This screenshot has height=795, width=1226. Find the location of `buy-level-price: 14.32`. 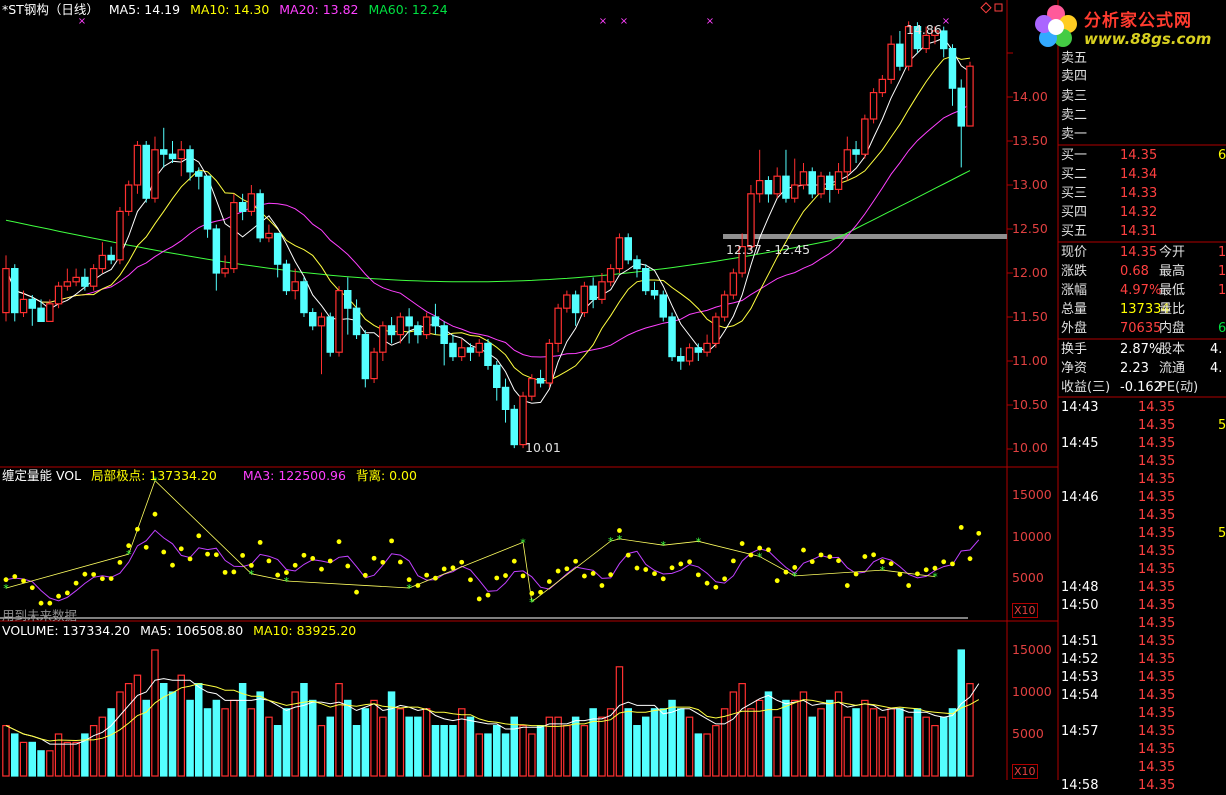

buy-level-price: 14.32 is located at coordinates (1139, 212).